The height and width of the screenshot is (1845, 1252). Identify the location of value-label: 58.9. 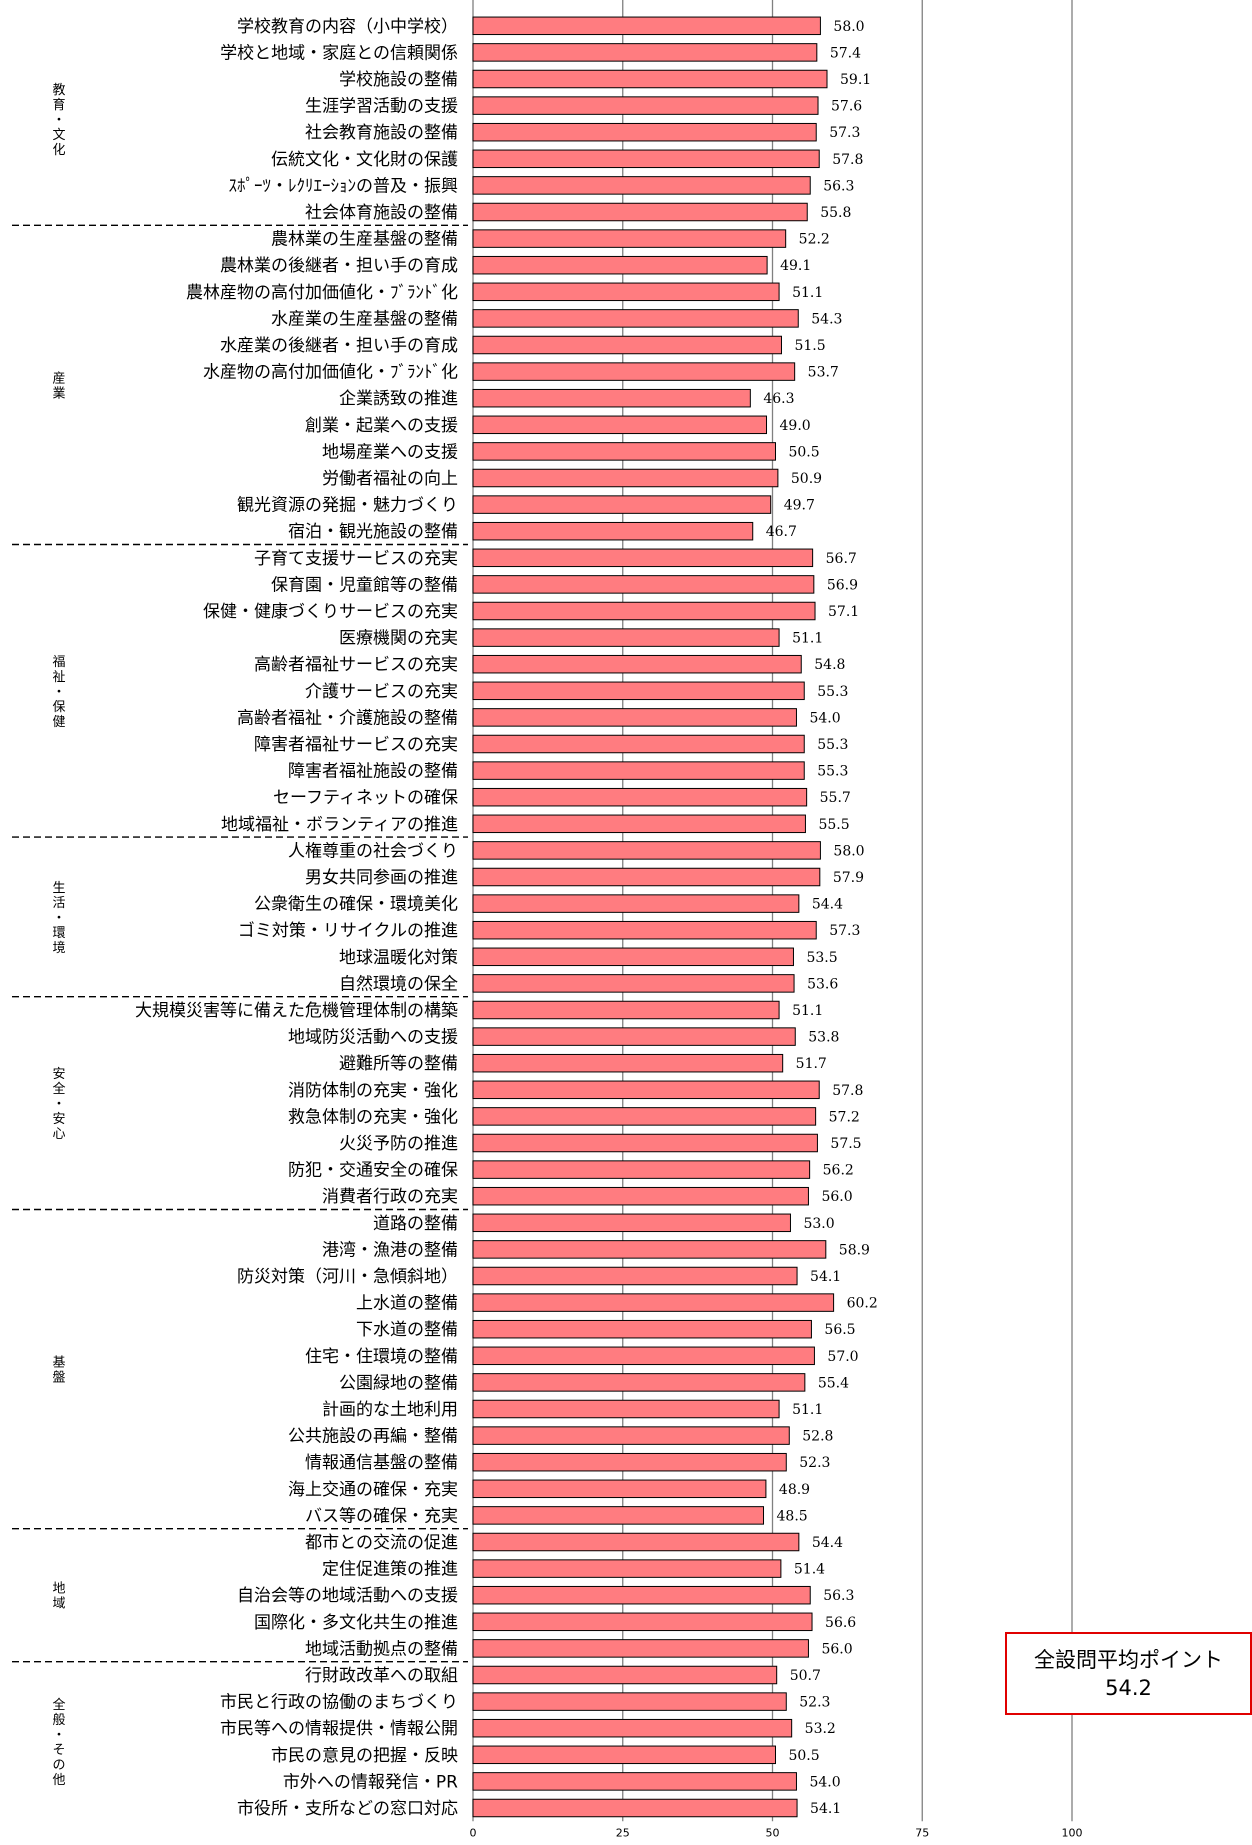
(854, 1250).